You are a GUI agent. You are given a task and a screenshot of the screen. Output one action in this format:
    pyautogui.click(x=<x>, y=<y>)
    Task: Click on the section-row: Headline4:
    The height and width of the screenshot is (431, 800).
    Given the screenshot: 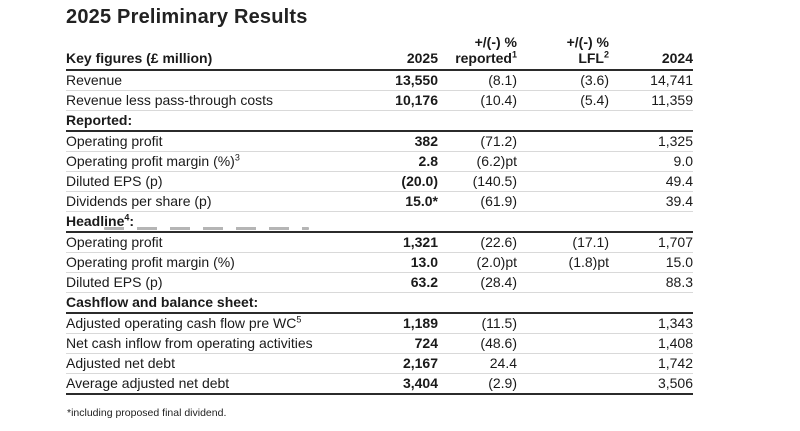 What is the action you would take?
    pyautogui.click(x=379, y=222)
    